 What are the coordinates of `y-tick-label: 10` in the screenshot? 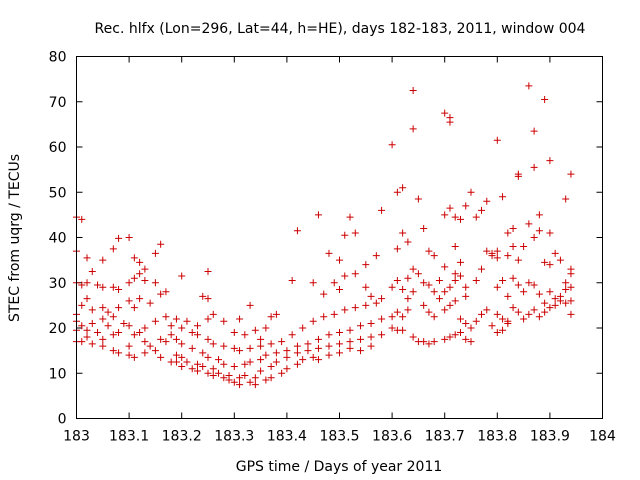 It's located at (58, 374).